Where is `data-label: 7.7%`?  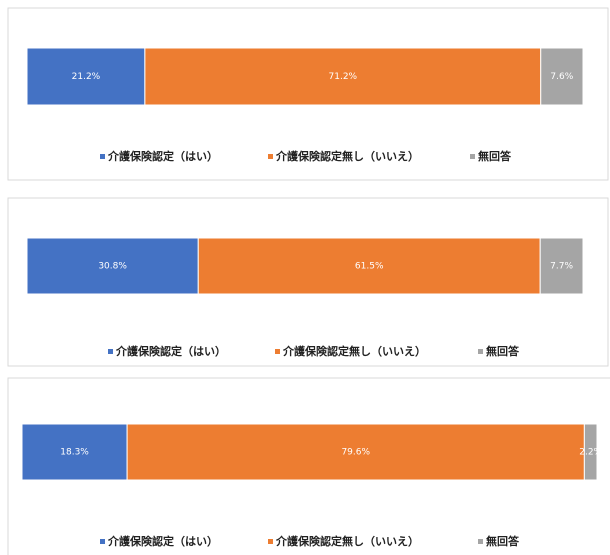 data-label: 7.7% is located at coordinates (561, 267).